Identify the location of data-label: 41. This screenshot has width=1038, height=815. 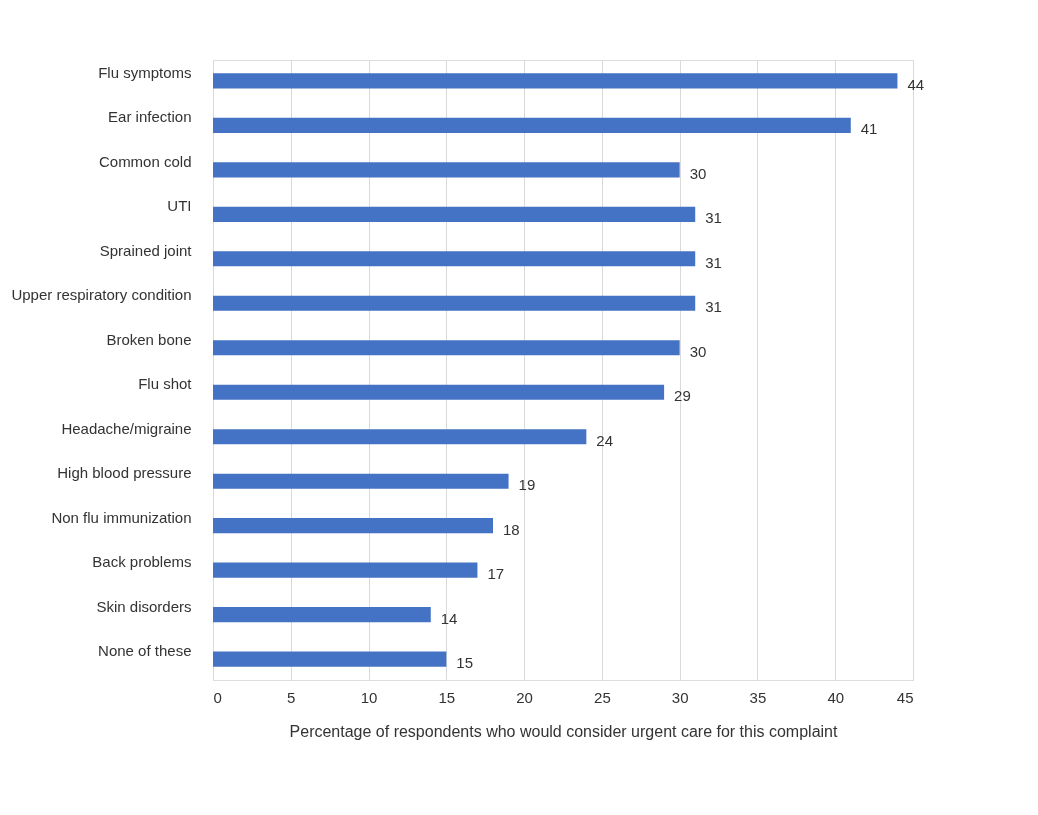
(869, 129).